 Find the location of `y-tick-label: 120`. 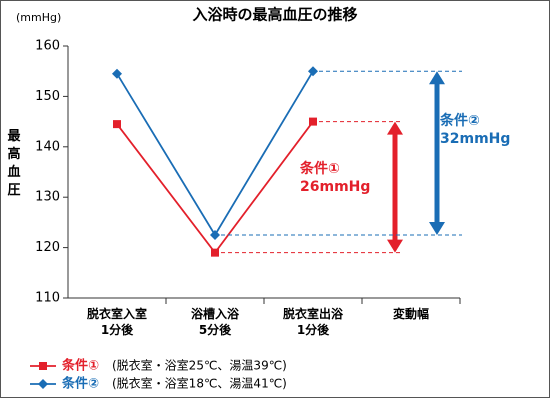

y-tick-label: 120 is located at coordinates (47, 247).